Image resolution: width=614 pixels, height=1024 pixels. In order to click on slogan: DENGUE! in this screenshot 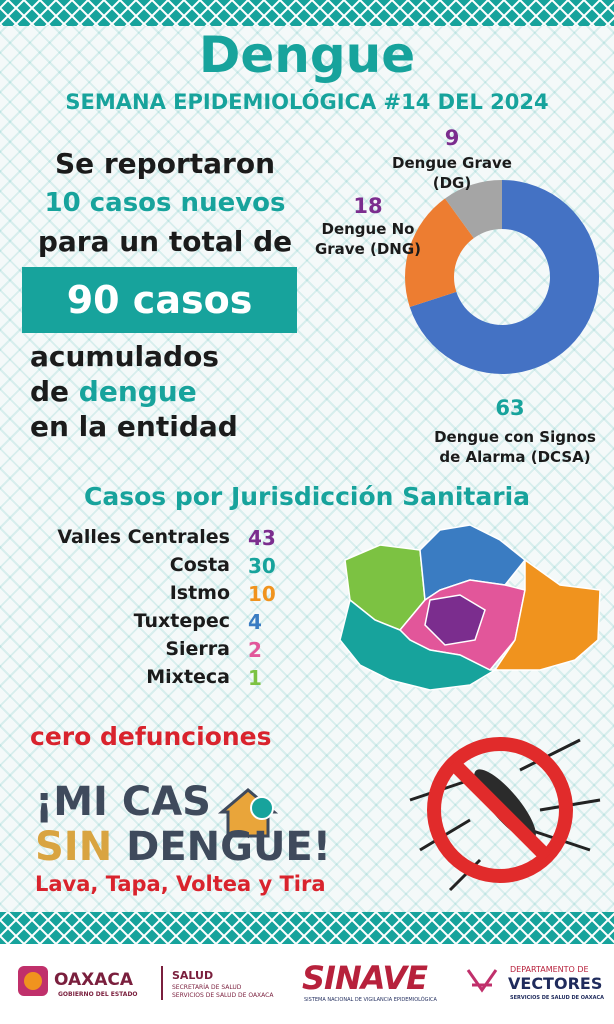, I will do `click(228, 847)`.